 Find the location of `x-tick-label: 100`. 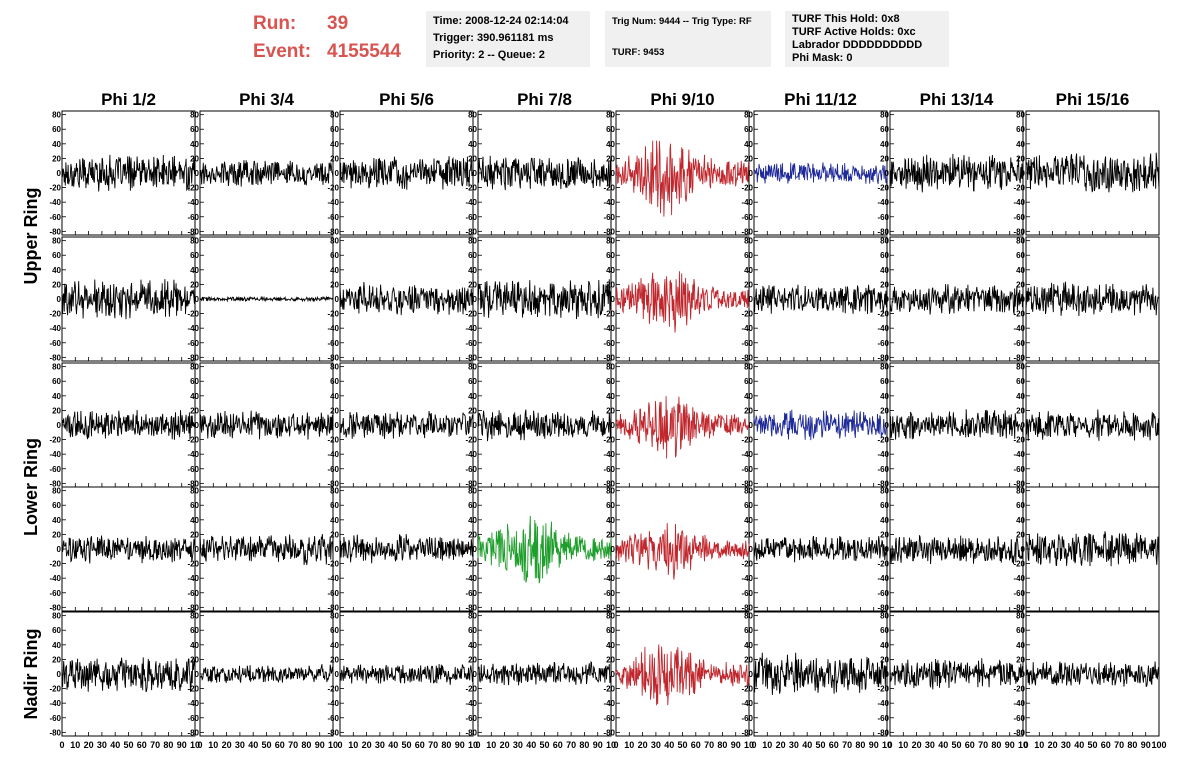

x-tick-label: 100 is located at coordinates (1158, 745).